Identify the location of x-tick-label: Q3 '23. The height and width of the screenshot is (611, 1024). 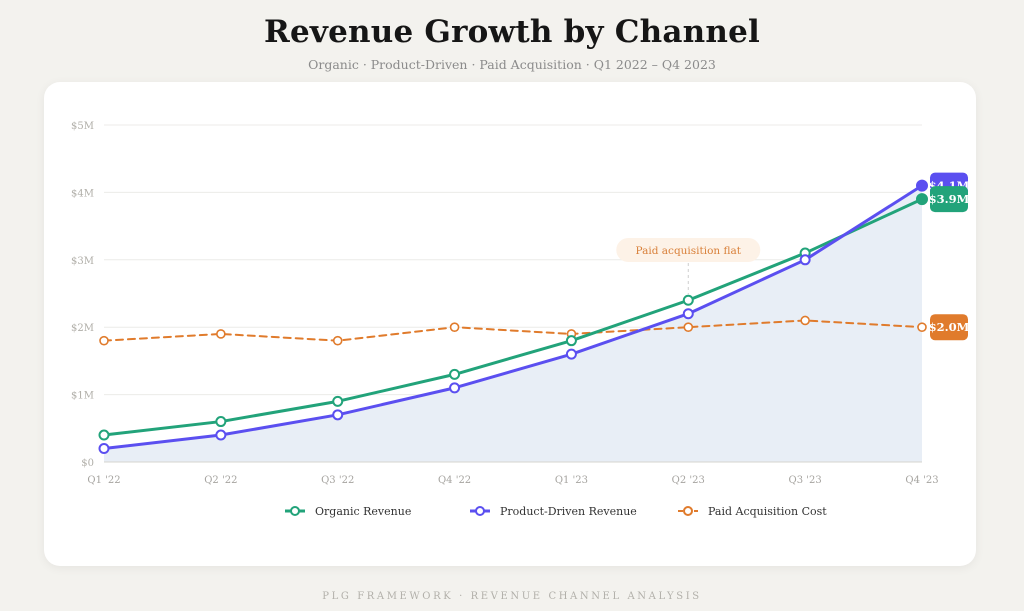
(805, 480).